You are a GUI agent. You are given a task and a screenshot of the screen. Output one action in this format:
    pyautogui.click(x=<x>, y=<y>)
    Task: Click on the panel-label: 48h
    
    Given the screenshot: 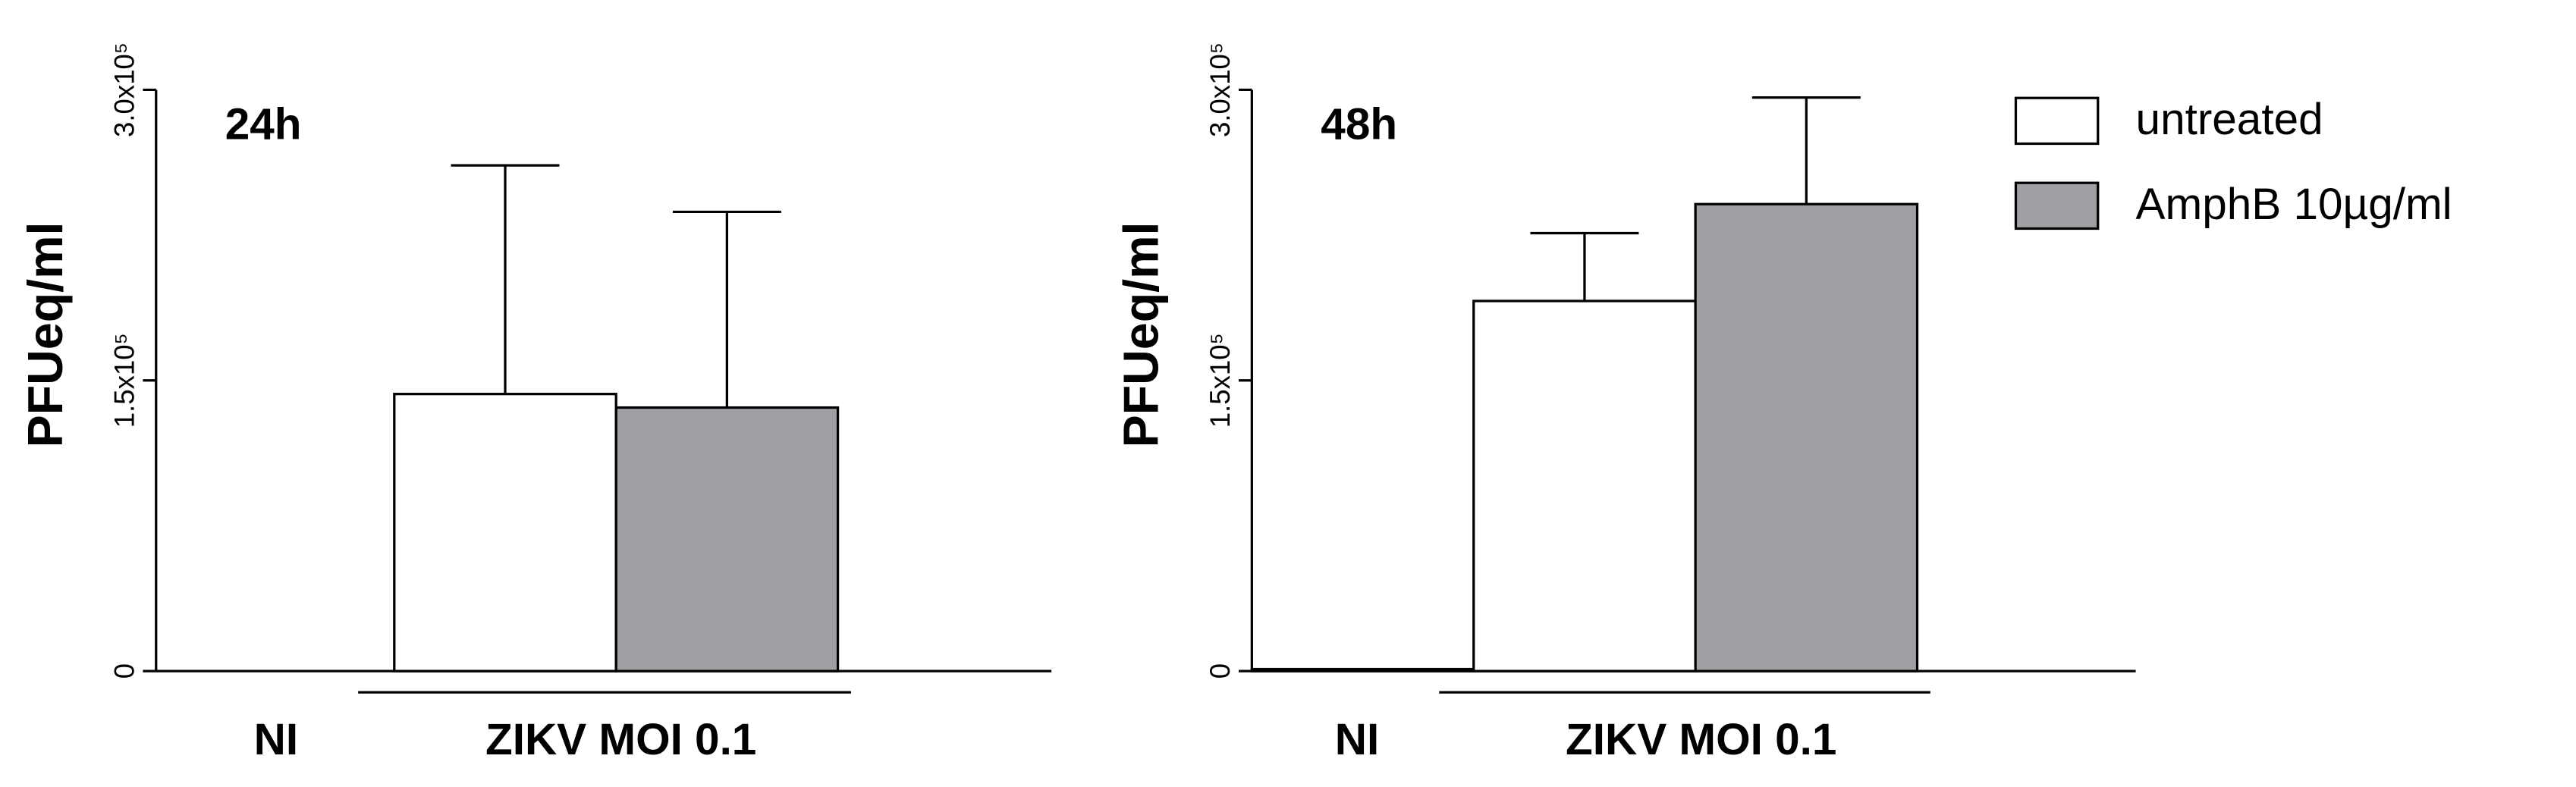 What is the action you would take?
    pyautogui.click(x=1359, y=124)
    